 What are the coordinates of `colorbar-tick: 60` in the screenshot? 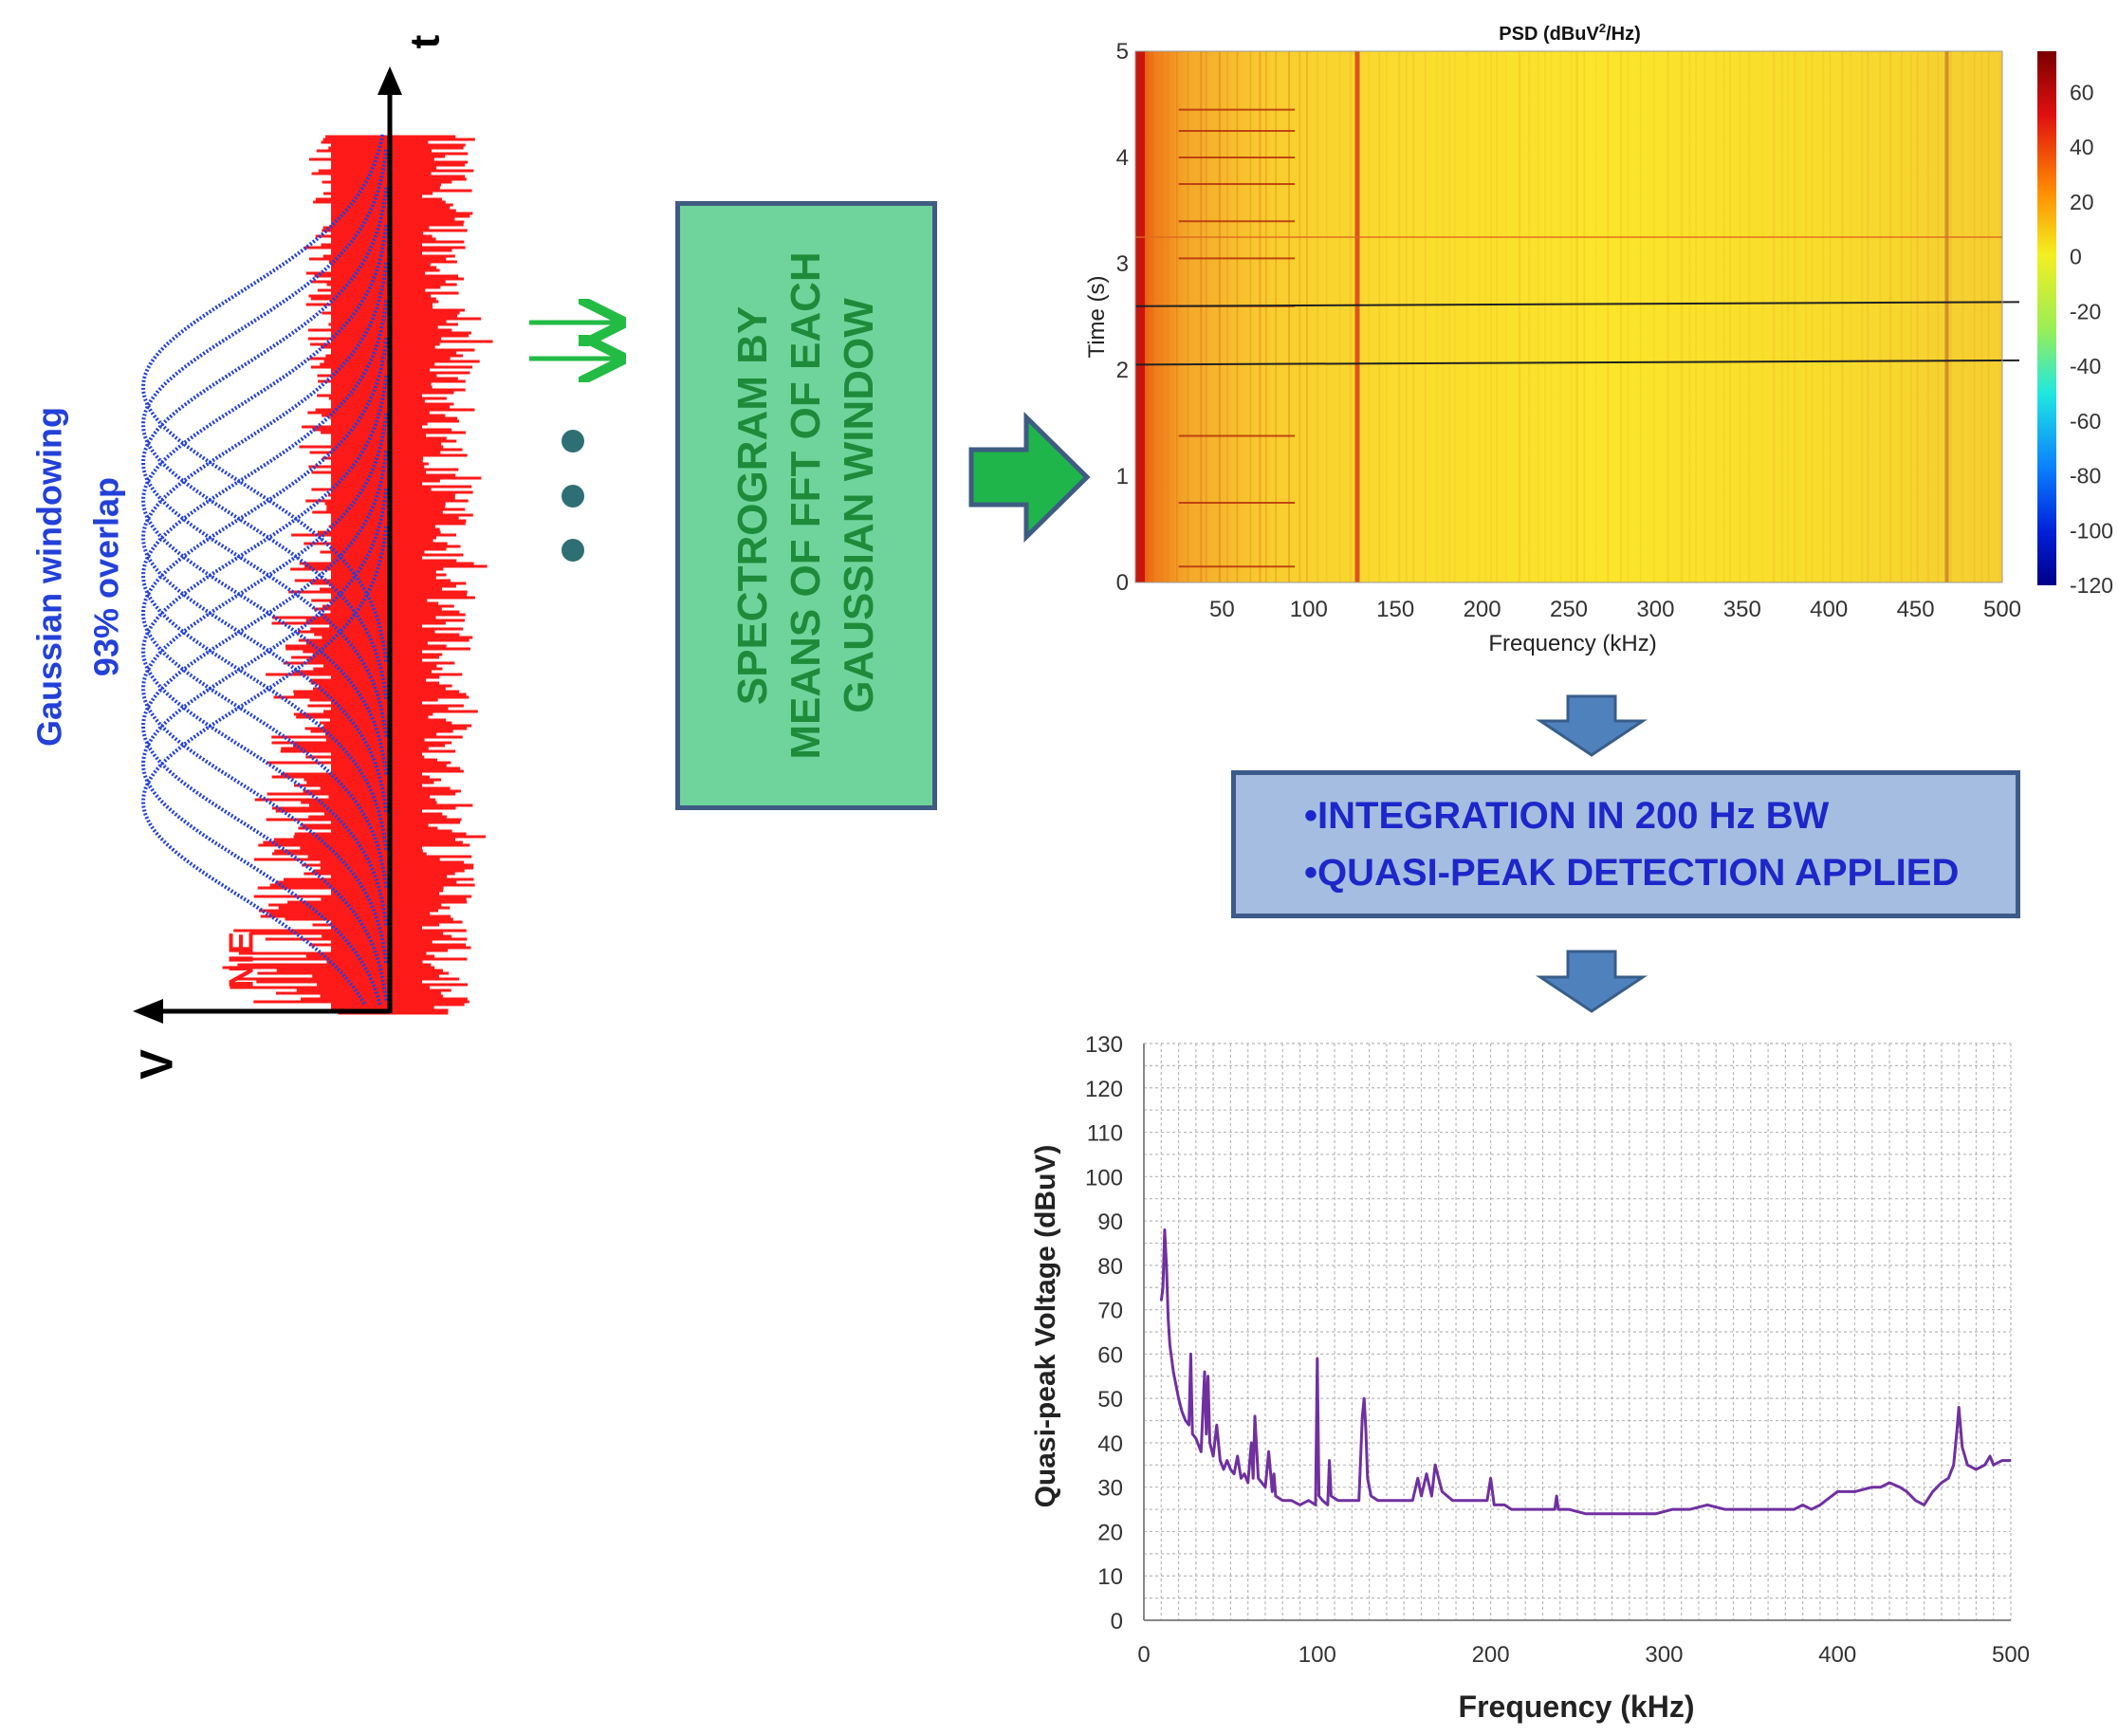 It's located at (2082, 92).